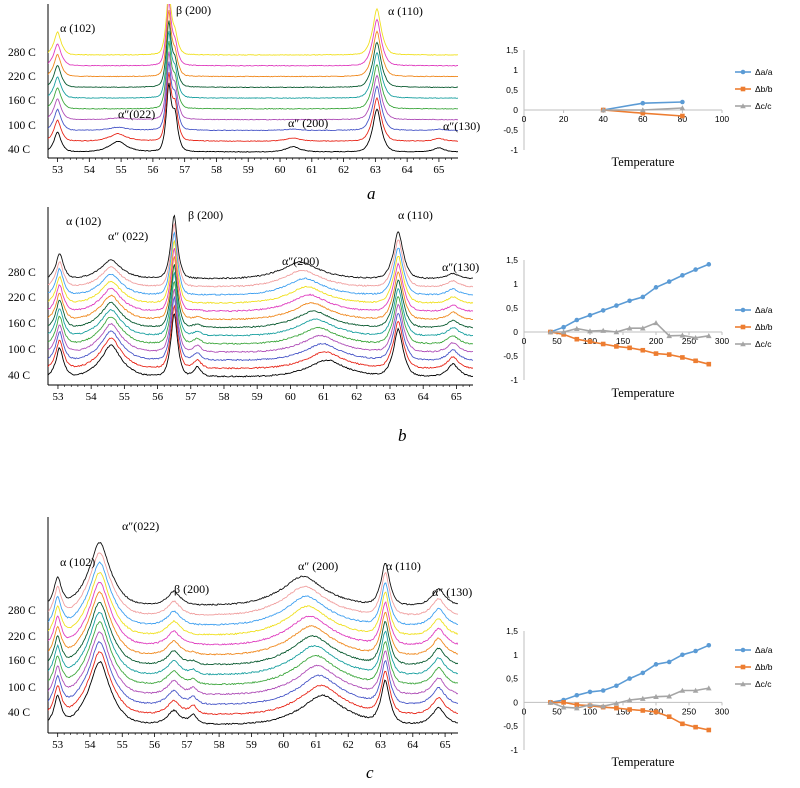 This screenshot has height=788, width=800. What do you see at coordinates (630, 674) in the screenshot?
I see `series-line` at bounding box center [630, 674].